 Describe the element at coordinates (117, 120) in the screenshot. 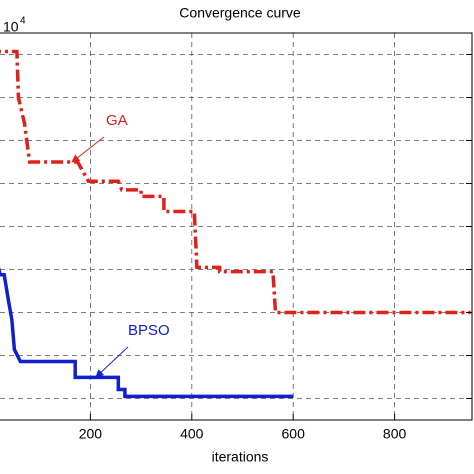

I see `series-annotation: GA` at that location.